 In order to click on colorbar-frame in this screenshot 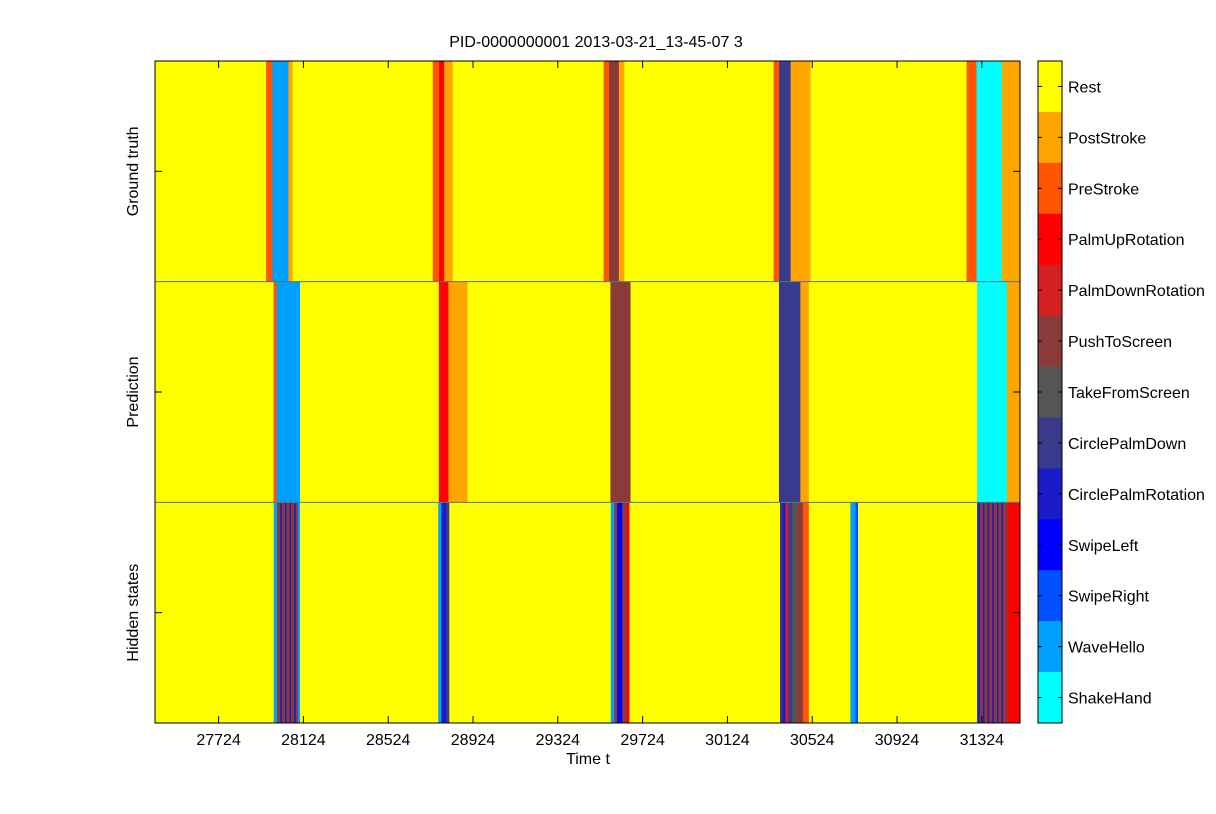, I will do `click(1050, 392)`.